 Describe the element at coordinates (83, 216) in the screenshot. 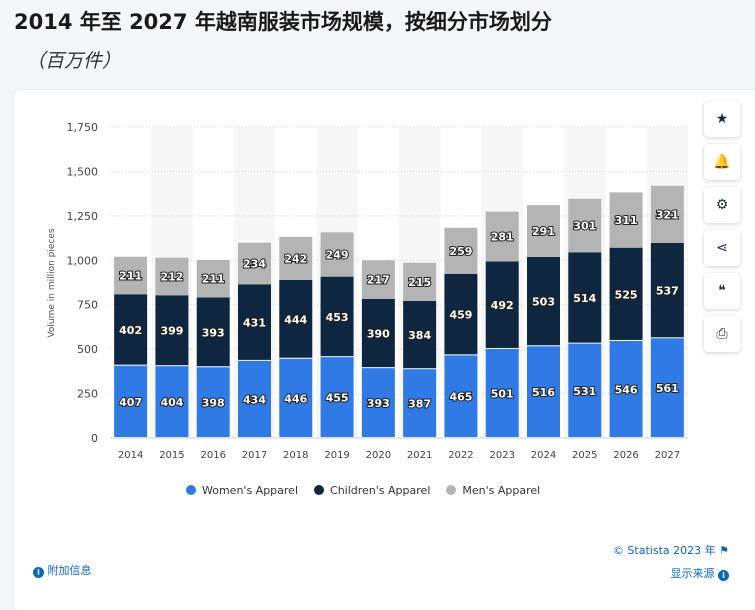

I see `y-tick-label: 1,250` at that location.